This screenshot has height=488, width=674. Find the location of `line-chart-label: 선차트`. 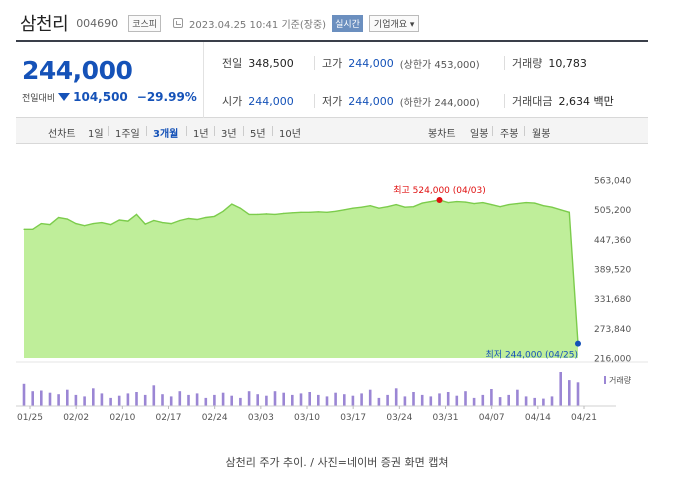

line-chart-label: 선차트 is located at coordinates (62, 134).